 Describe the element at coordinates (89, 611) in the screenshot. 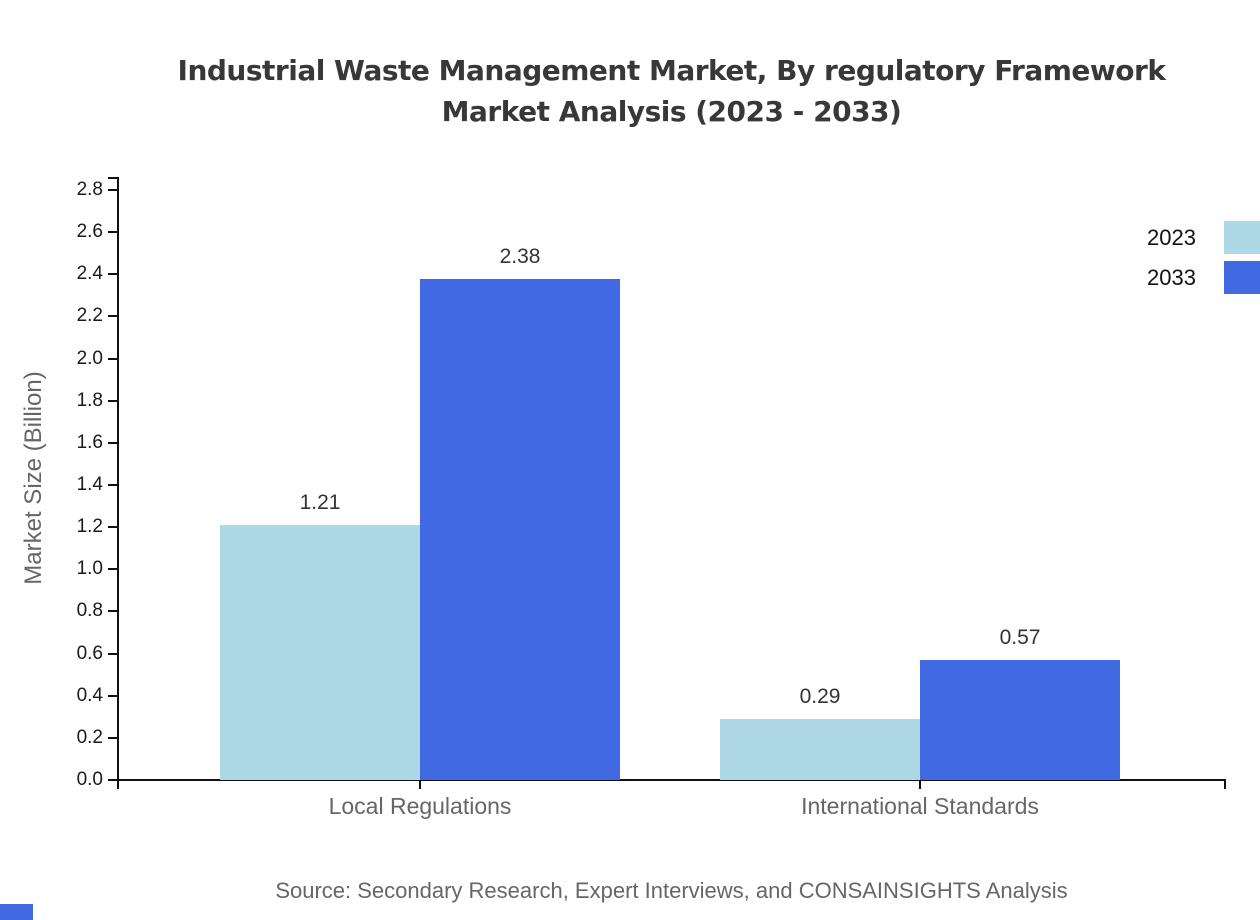

I see `y-axis-tick-label: 0.8` at that location.